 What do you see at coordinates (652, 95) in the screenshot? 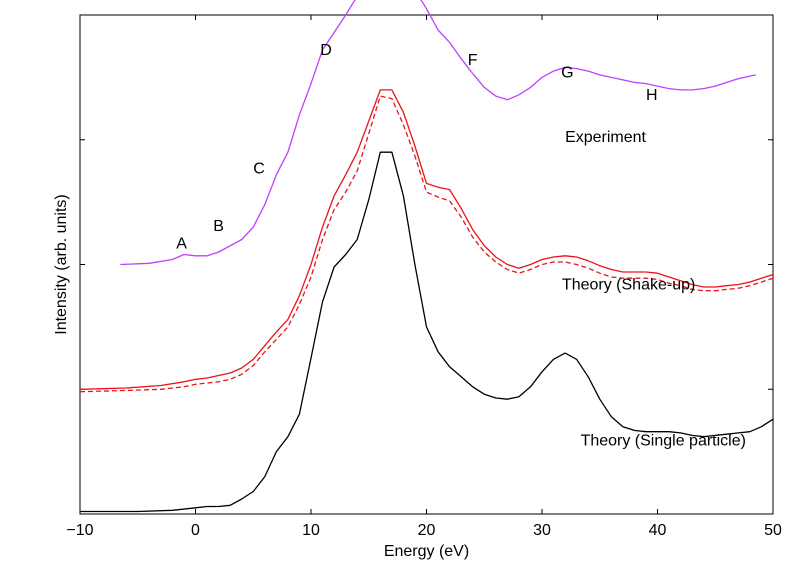
I see `peak-label-h: H` at bounding box center [652, 95].